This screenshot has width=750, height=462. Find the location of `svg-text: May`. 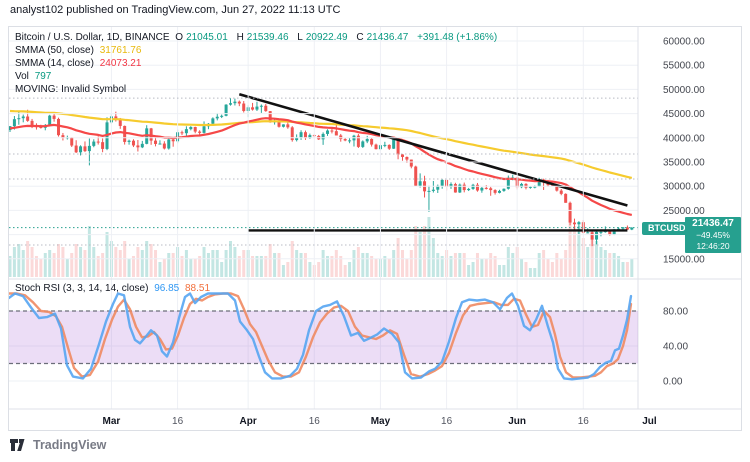

svg-text: May is located at coordinates (381, 421).